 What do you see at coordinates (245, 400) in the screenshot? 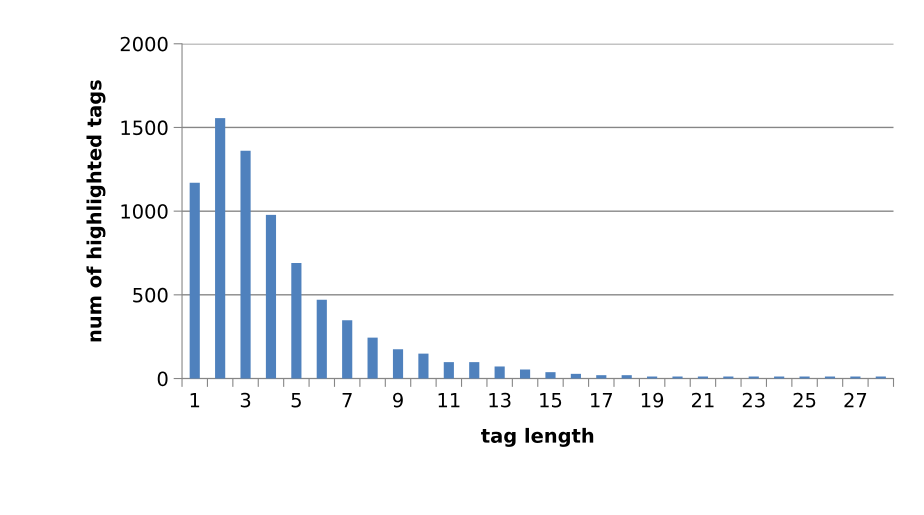
I see `x-tick-label: 3` at bounding box center [245, 400].